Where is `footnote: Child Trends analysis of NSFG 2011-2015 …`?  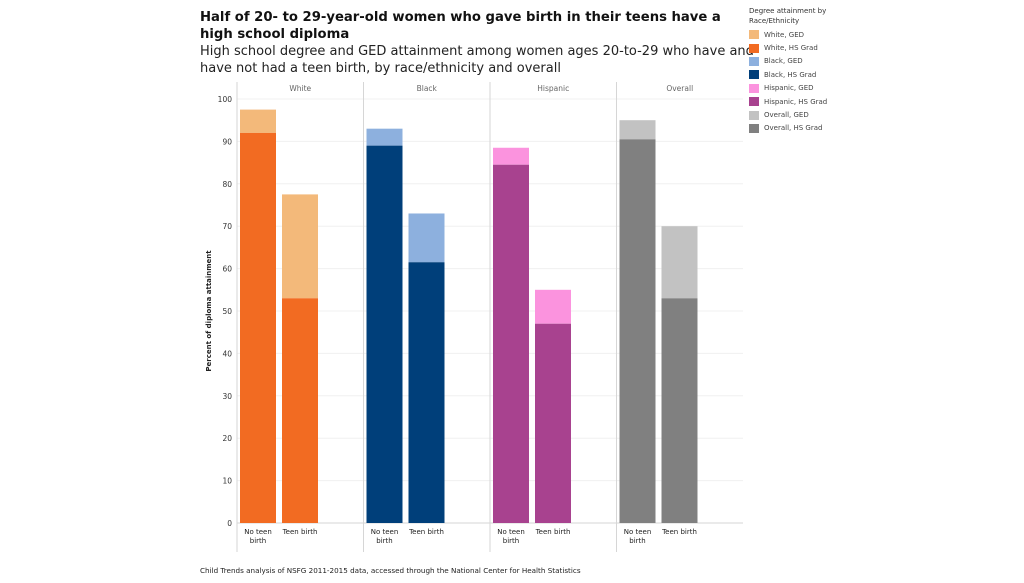
footnote: Child Trends analysis of NSFG 2011-2015 … is located at coordinates (390, 570).